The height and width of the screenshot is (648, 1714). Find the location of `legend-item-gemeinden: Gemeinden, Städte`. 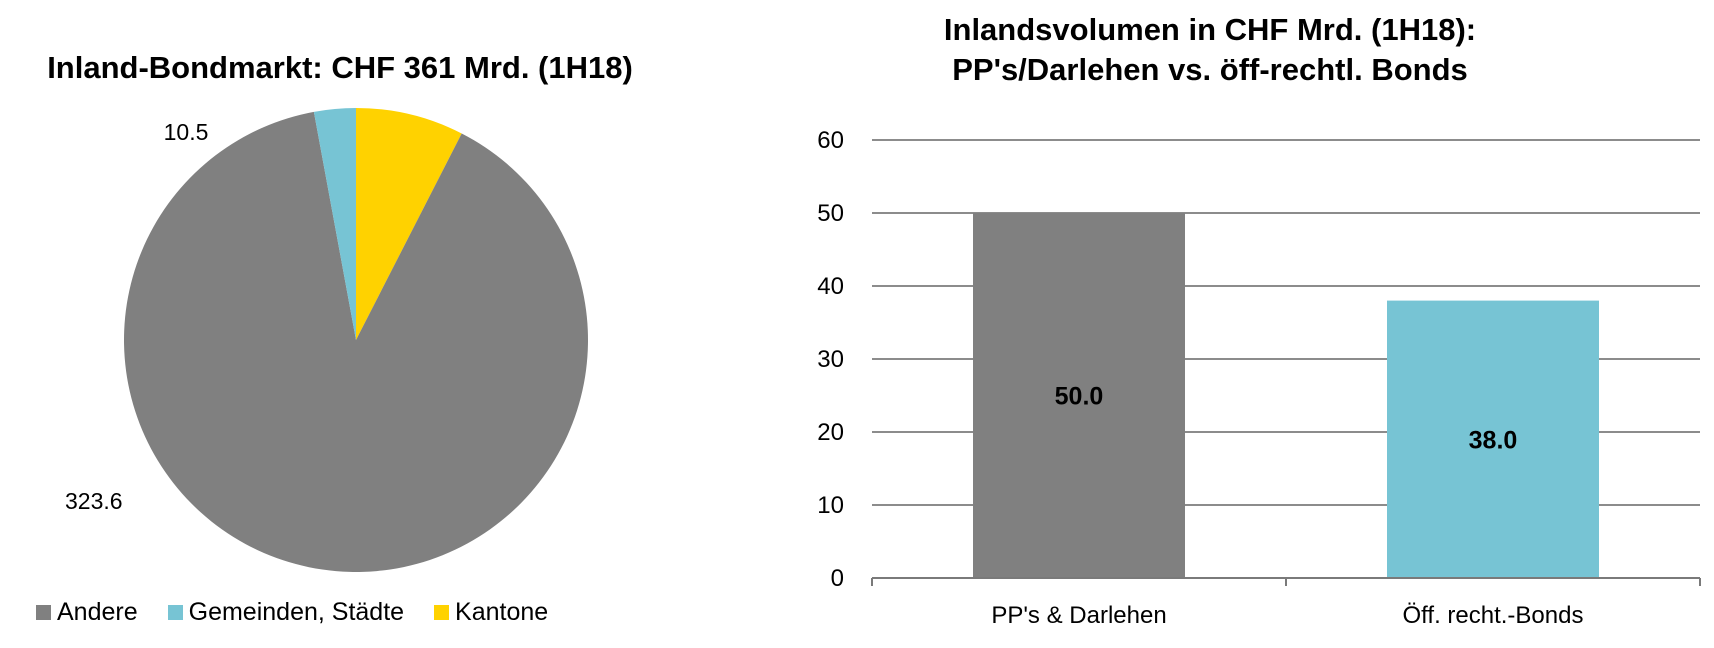

legend-item-gemeinden: Gemeinden, Städte is located at coordinates (286, 612).